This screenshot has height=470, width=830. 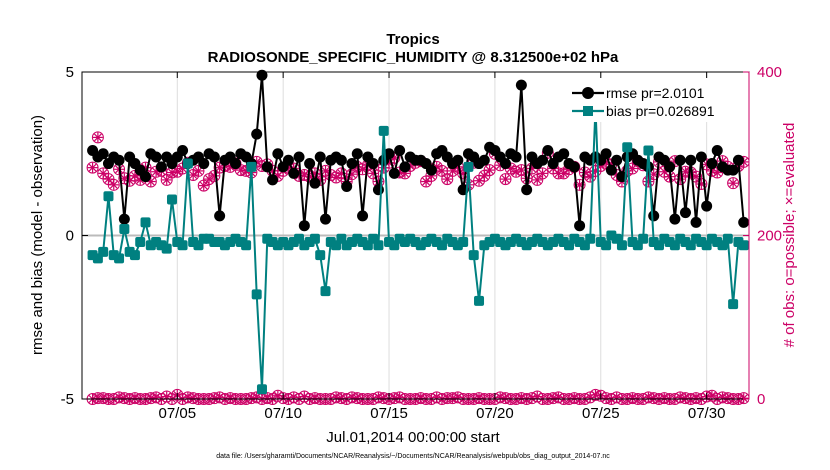 I want to click on obs-possible-point-low, so click(x=743, y=398).